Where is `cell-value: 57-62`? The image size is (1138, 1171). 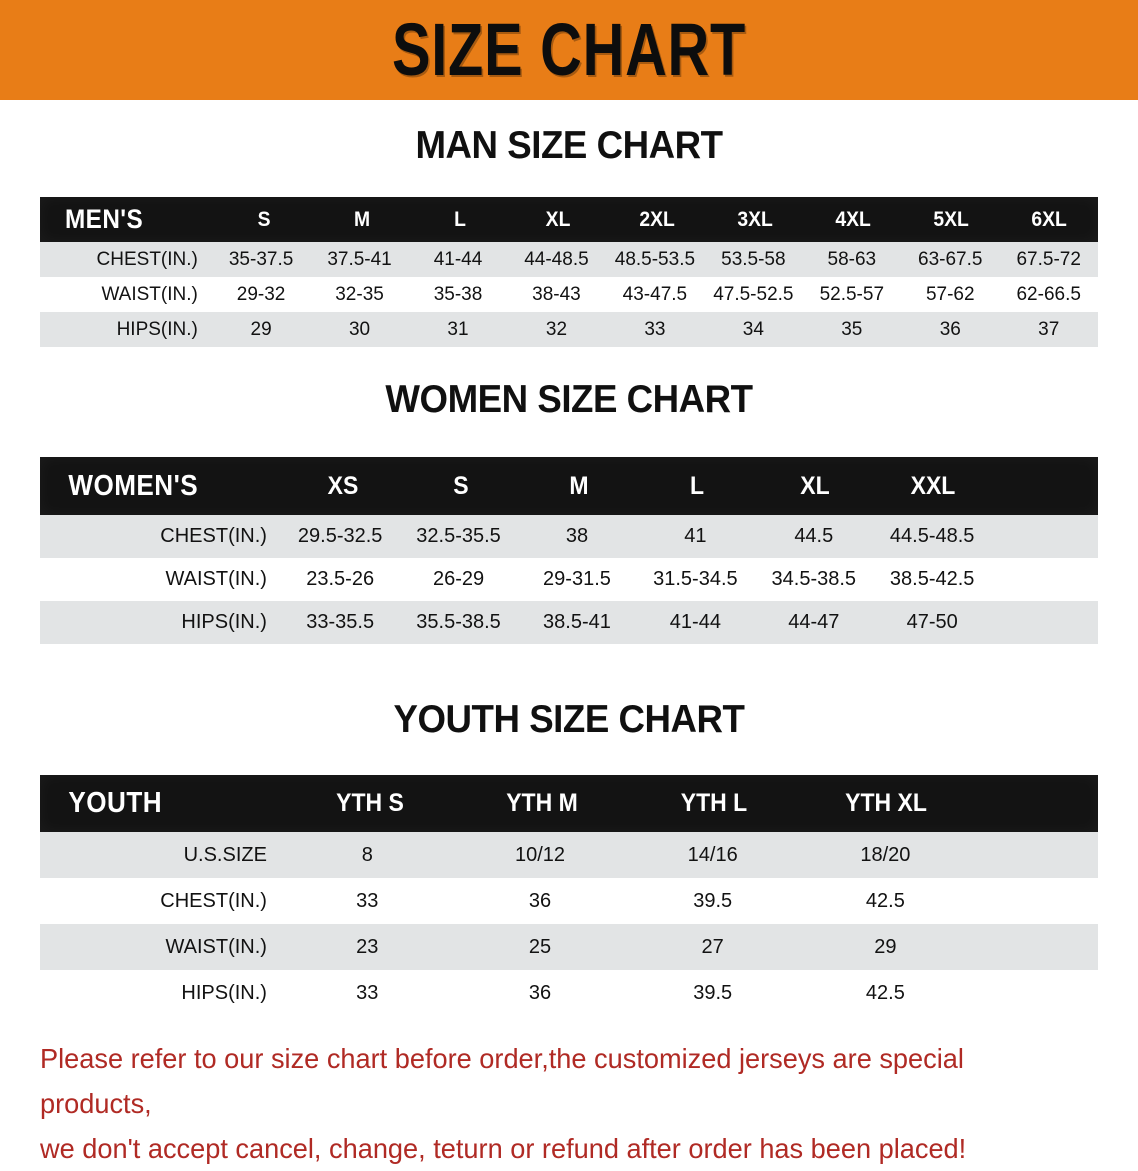 cell-value: 57-62 is located at coordinates (950, 294).